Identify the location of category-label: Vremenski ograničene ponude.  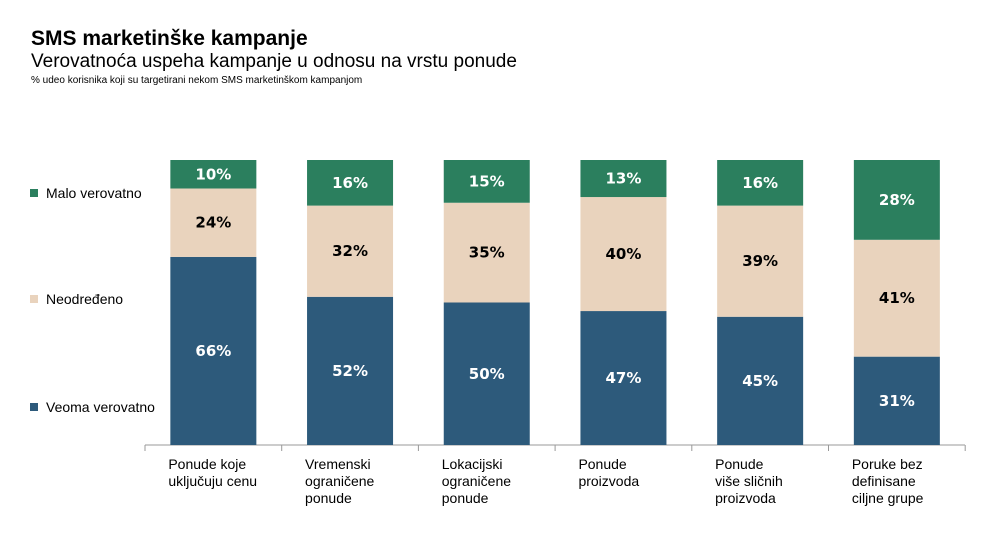
(340, 481).